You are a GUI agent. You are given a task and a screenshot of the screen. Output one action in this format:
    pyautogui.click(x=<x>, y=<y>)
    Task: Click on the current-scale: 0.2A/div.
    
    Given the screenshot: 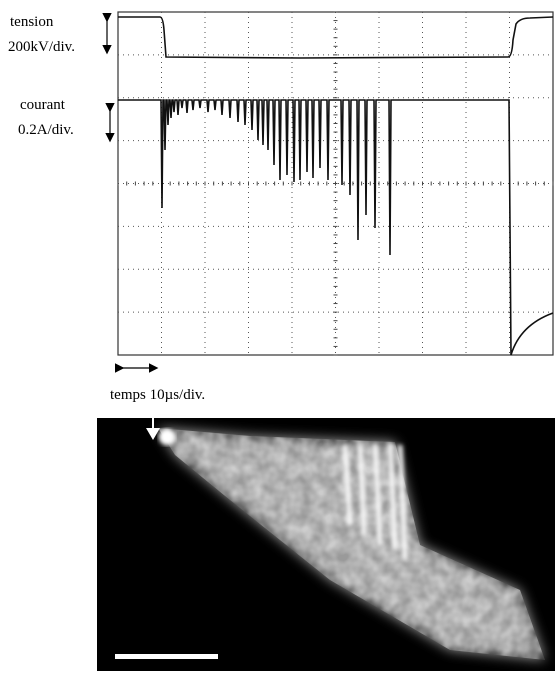 What is the action you would take?
    pyautogui.click(x=46, y=130)
    